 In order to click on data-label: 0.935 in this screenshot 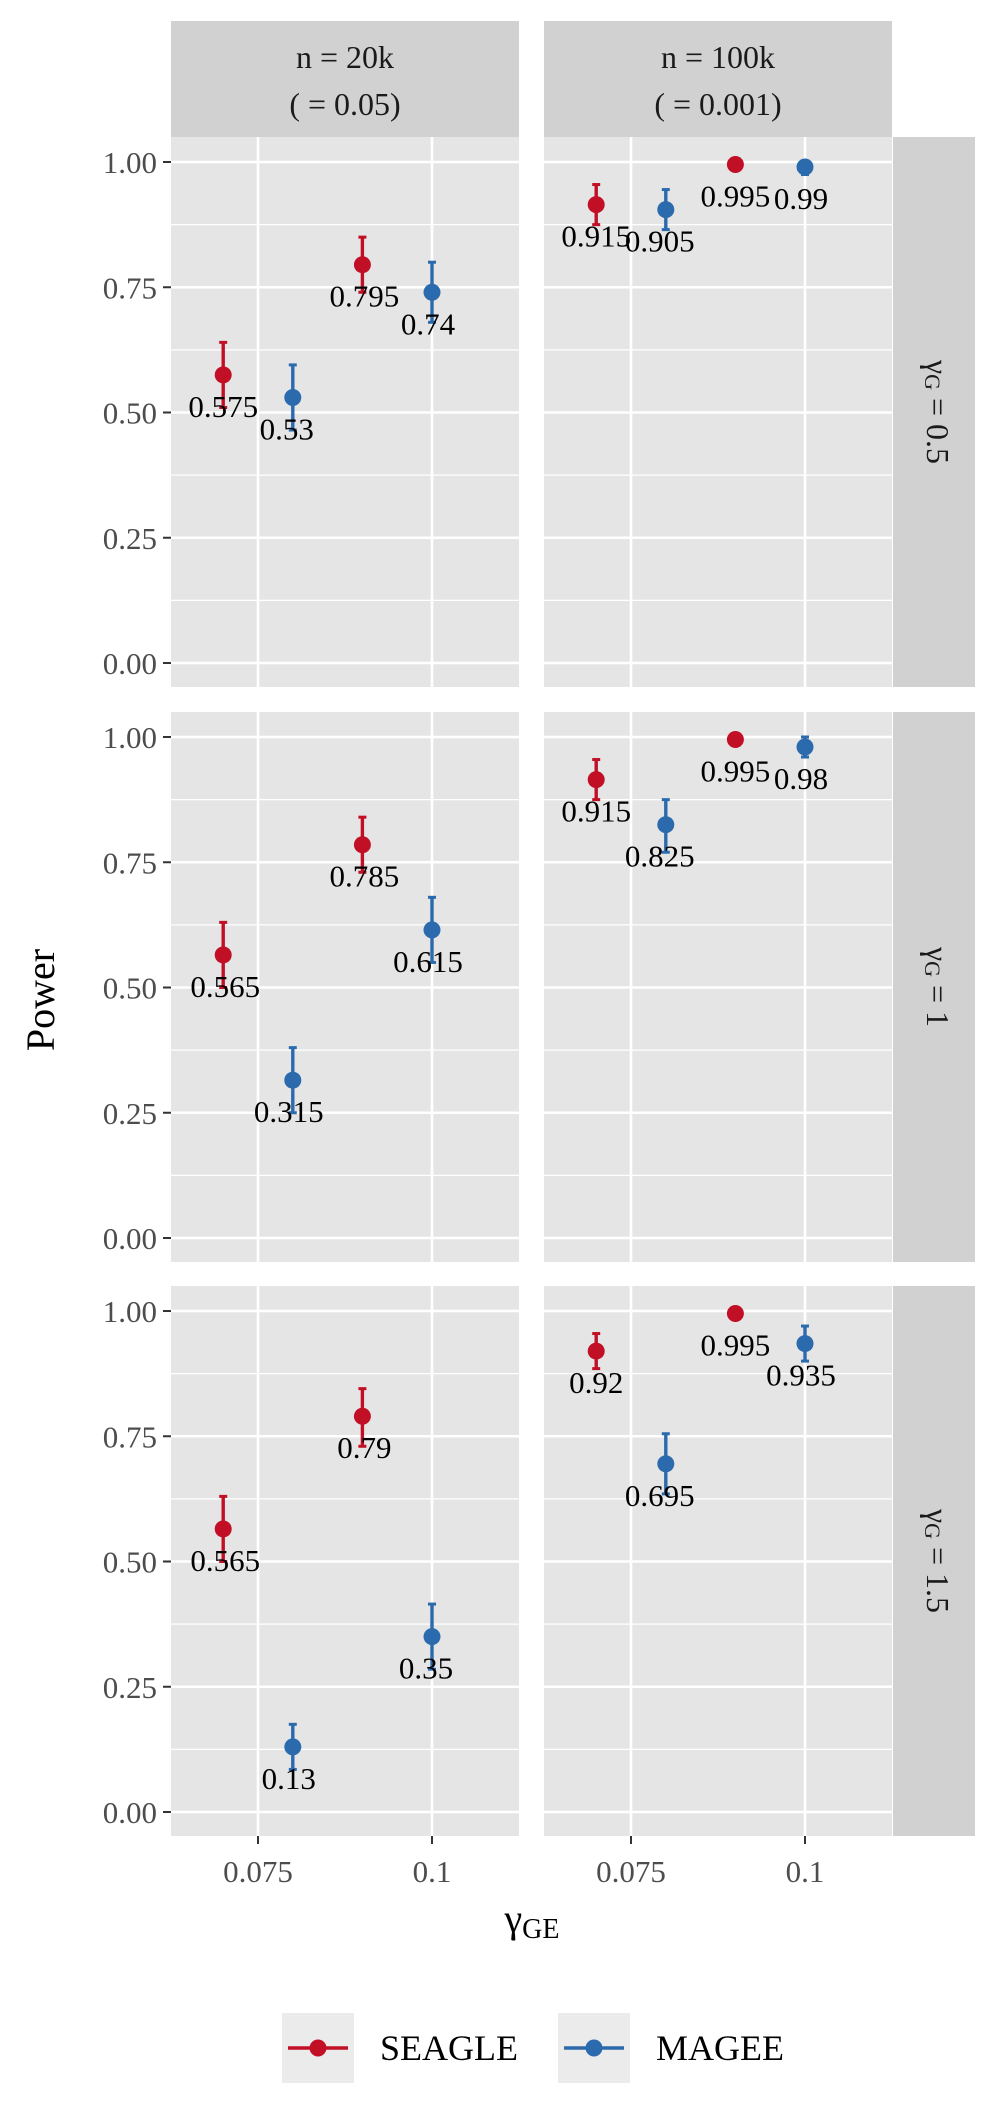, I will do `click(801, 1375)`.